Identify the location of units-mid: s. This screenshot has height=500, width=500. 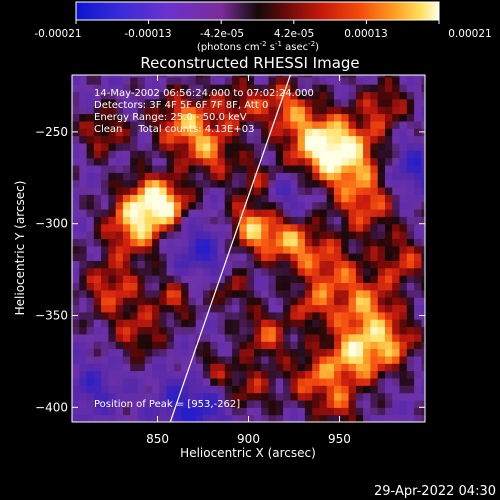
(271, 47).